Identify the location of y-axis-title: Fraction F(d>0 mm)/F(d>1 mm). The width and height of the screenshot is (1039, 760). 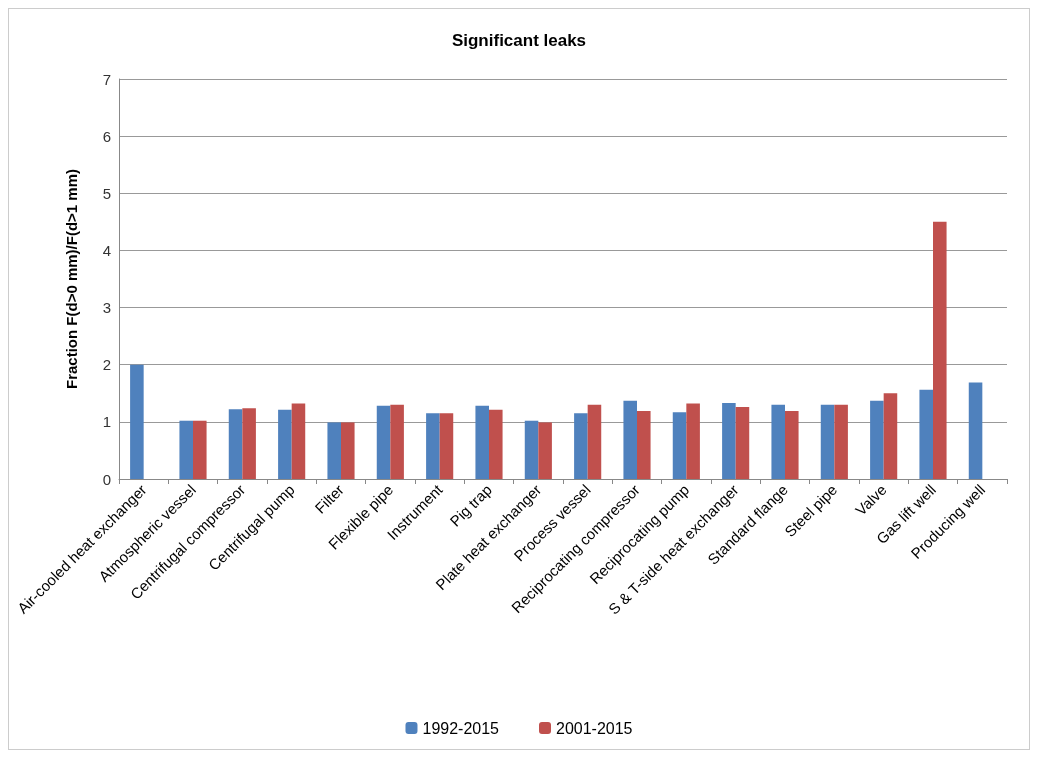
(71, 279).